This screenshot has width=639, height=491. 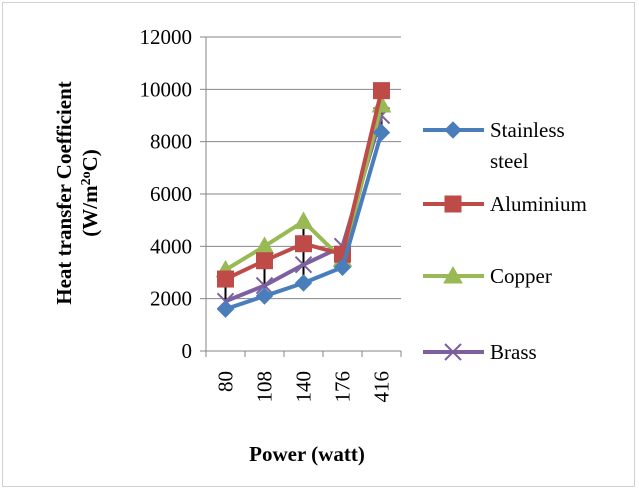 I want to click on y-tick-labels: 0 2000 4000 6000 8000 10000 12000, so click(x=166, y=194).